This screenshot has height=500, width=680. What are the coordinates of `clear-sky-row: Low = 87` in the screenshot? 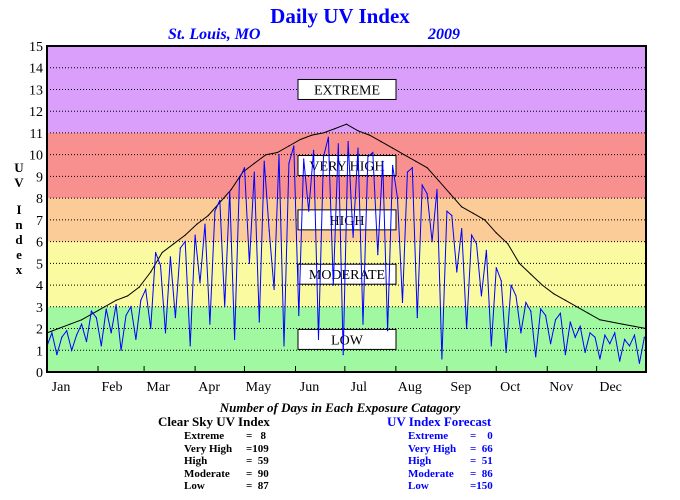 It's located at (226, 486).